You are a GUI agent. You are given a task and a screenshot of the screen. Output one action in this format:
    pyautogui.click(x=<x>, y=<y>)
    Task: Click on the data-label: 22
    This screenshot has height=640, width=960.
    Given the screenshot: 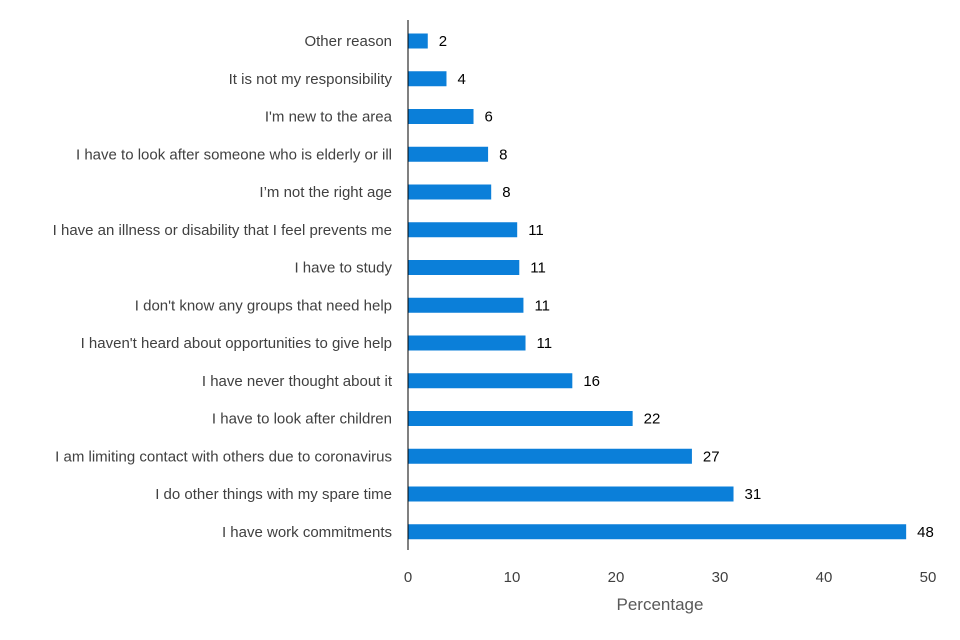 What is the action you would take?
    pyautogui.click(x=652, y=419)
    